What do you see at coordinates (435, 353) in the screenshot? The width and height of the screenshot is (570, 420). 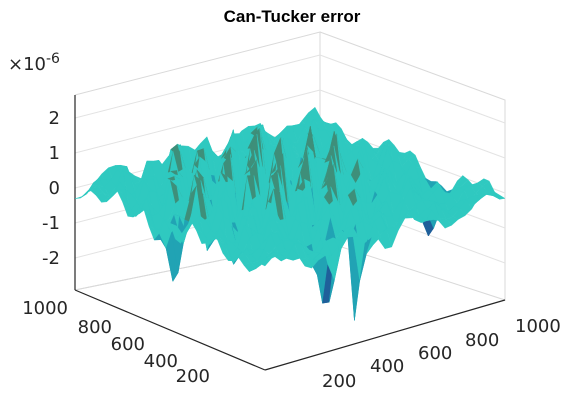 I see `x-tick-label: 600` at bounding box center [435, 353].